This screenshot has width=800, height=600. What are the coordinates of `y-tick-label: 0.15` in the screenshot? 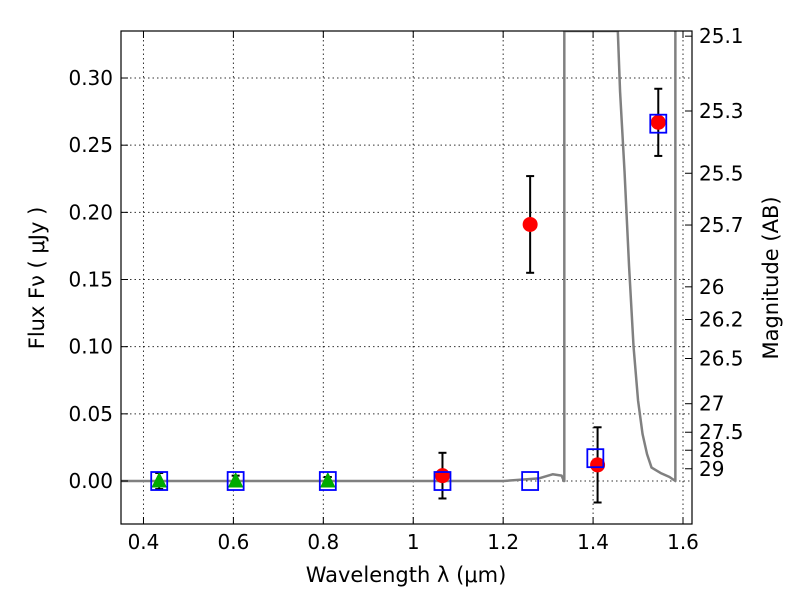 It's located at (90, 280).